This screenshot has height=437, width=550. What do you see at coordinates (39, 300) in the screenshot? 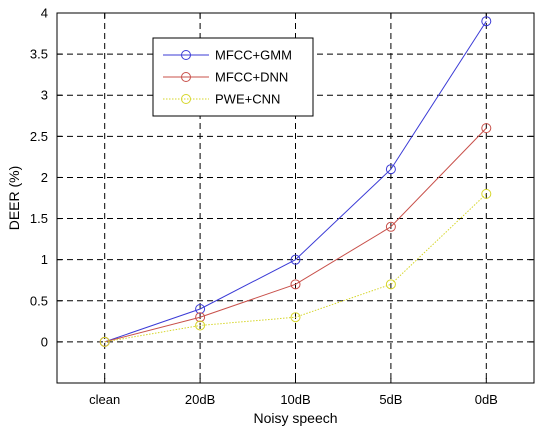
I see `y-tick-label: 0.5` at bounding box center [39, 300].